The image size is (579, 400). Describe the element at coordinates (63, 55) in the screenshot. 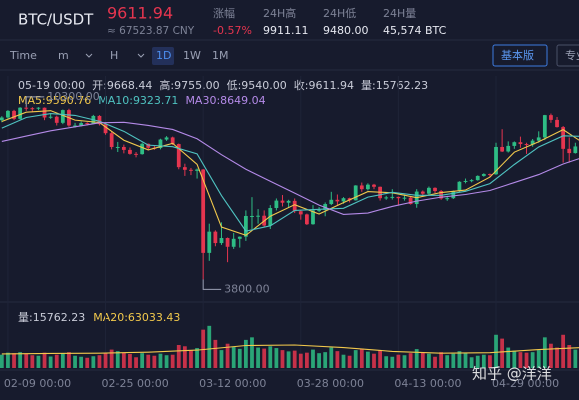

I see `interval-tab: m` at that location.